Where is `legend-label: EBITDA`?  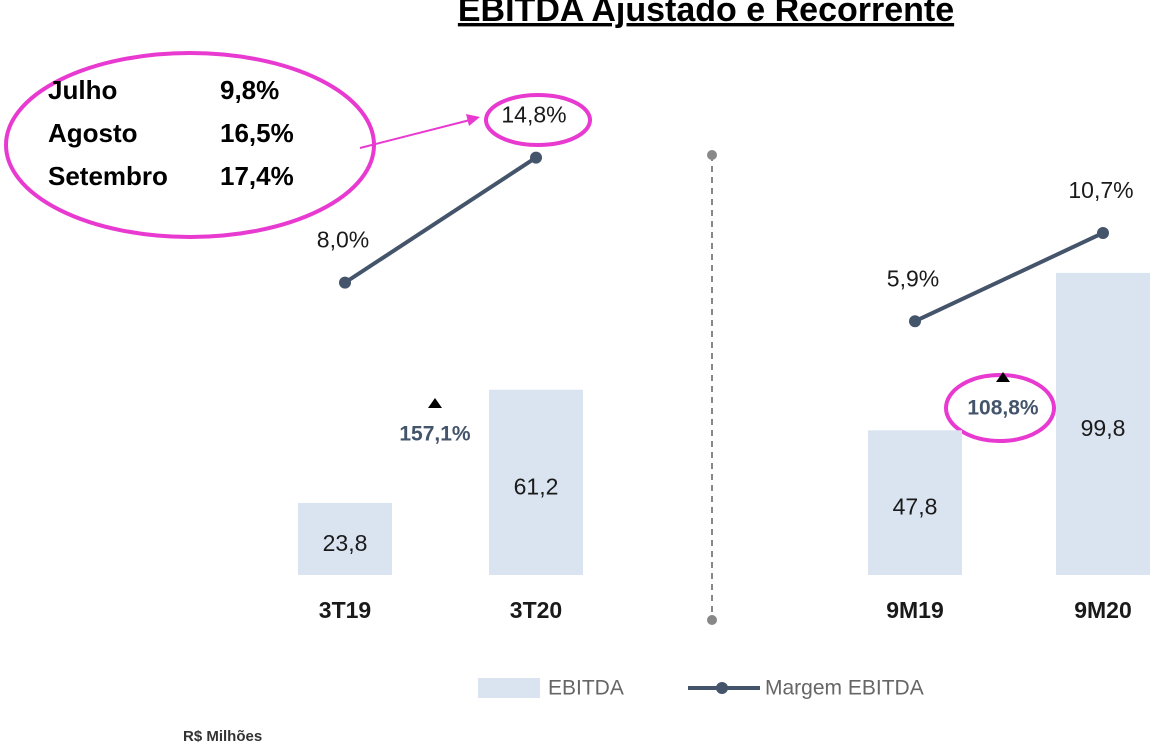
legend-label: EBITDA is located at coordinates (586, 688).